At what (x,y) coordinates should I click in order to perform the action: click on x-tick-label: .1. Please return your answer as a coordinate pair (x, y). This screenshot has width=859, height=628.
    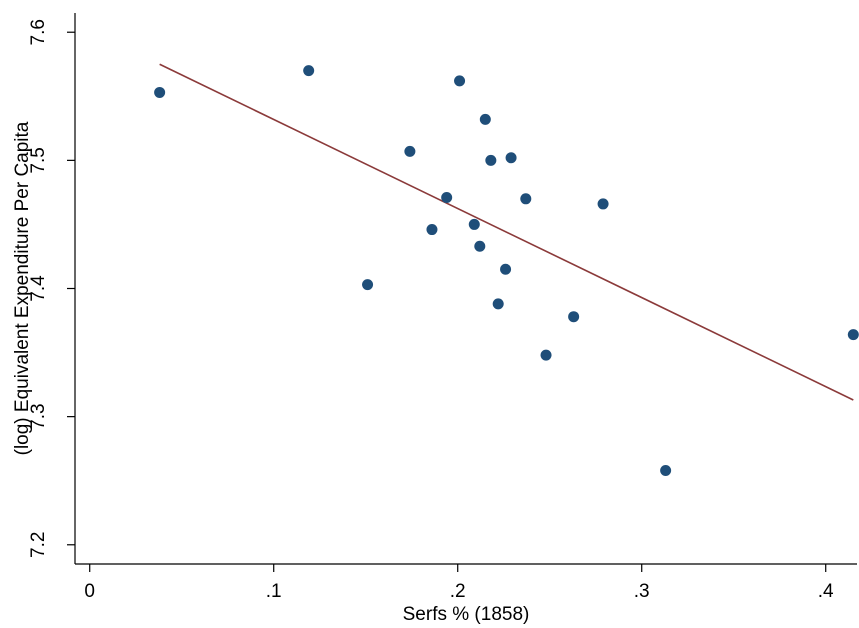
    Looking at the image, I should click on (274, 591).